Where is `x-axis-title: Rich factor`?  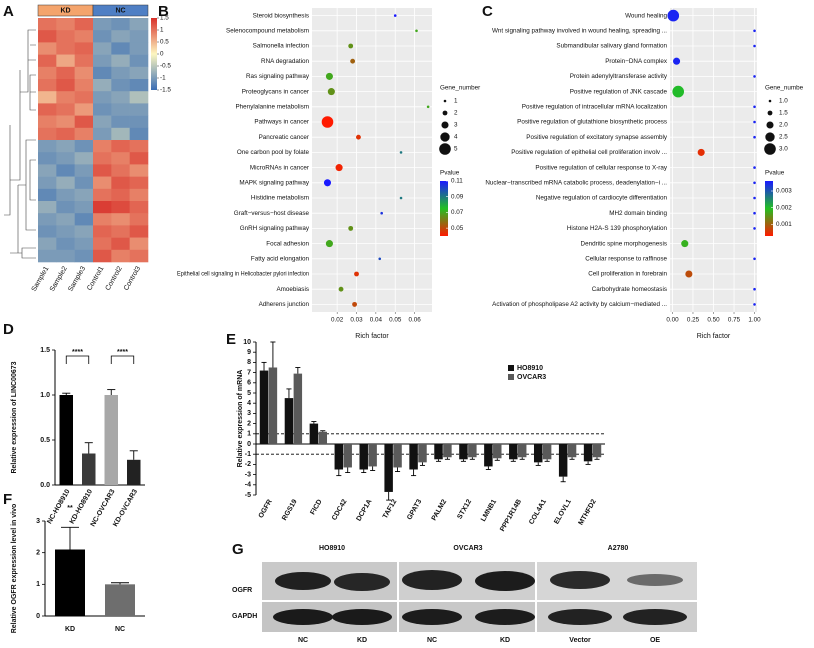
x-axis-title: Rich factor is located at coordinates (714, 336).